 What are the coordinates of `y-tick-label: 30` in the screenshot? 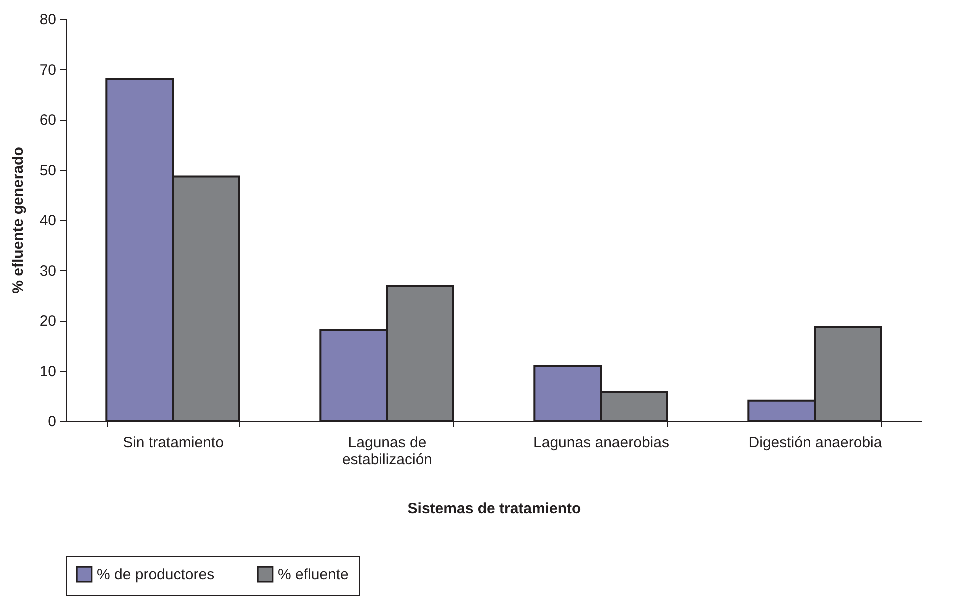 It's located at (48, 271).